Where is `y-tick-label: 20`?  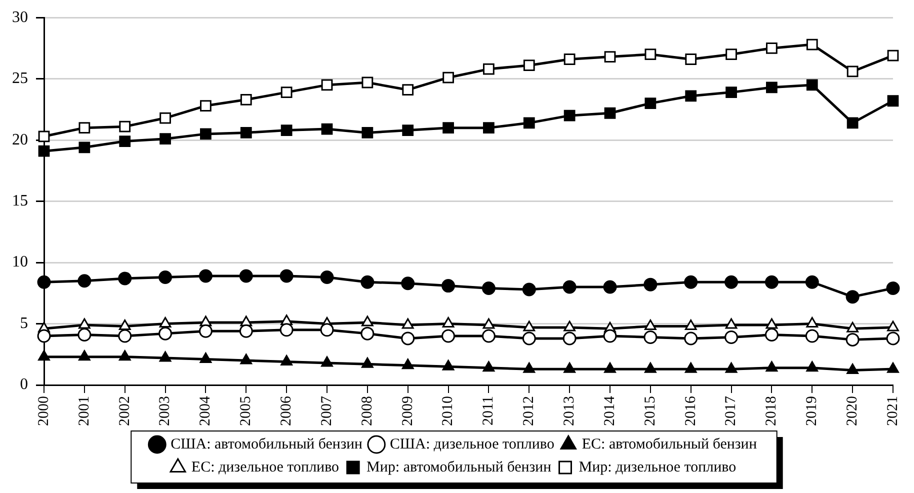
y-tick-label: 20 is located at coordinates (20, 139).